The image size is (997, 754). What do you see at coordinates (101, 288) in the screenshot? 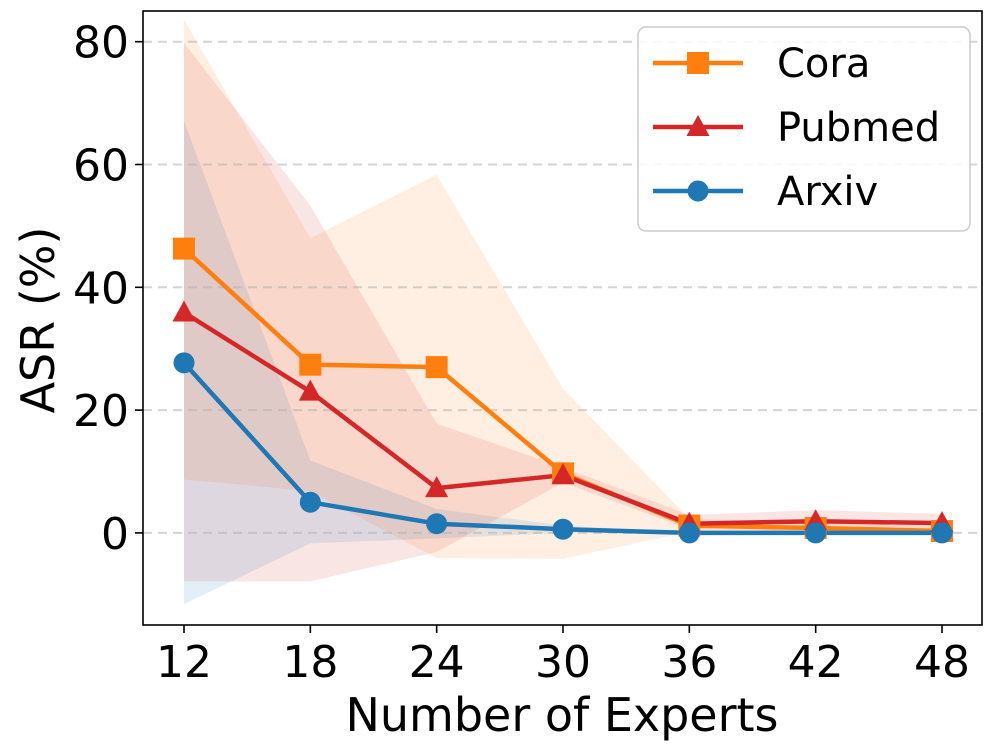
I see `y-tick-label-40: 40` at bounding box center [101, 288].